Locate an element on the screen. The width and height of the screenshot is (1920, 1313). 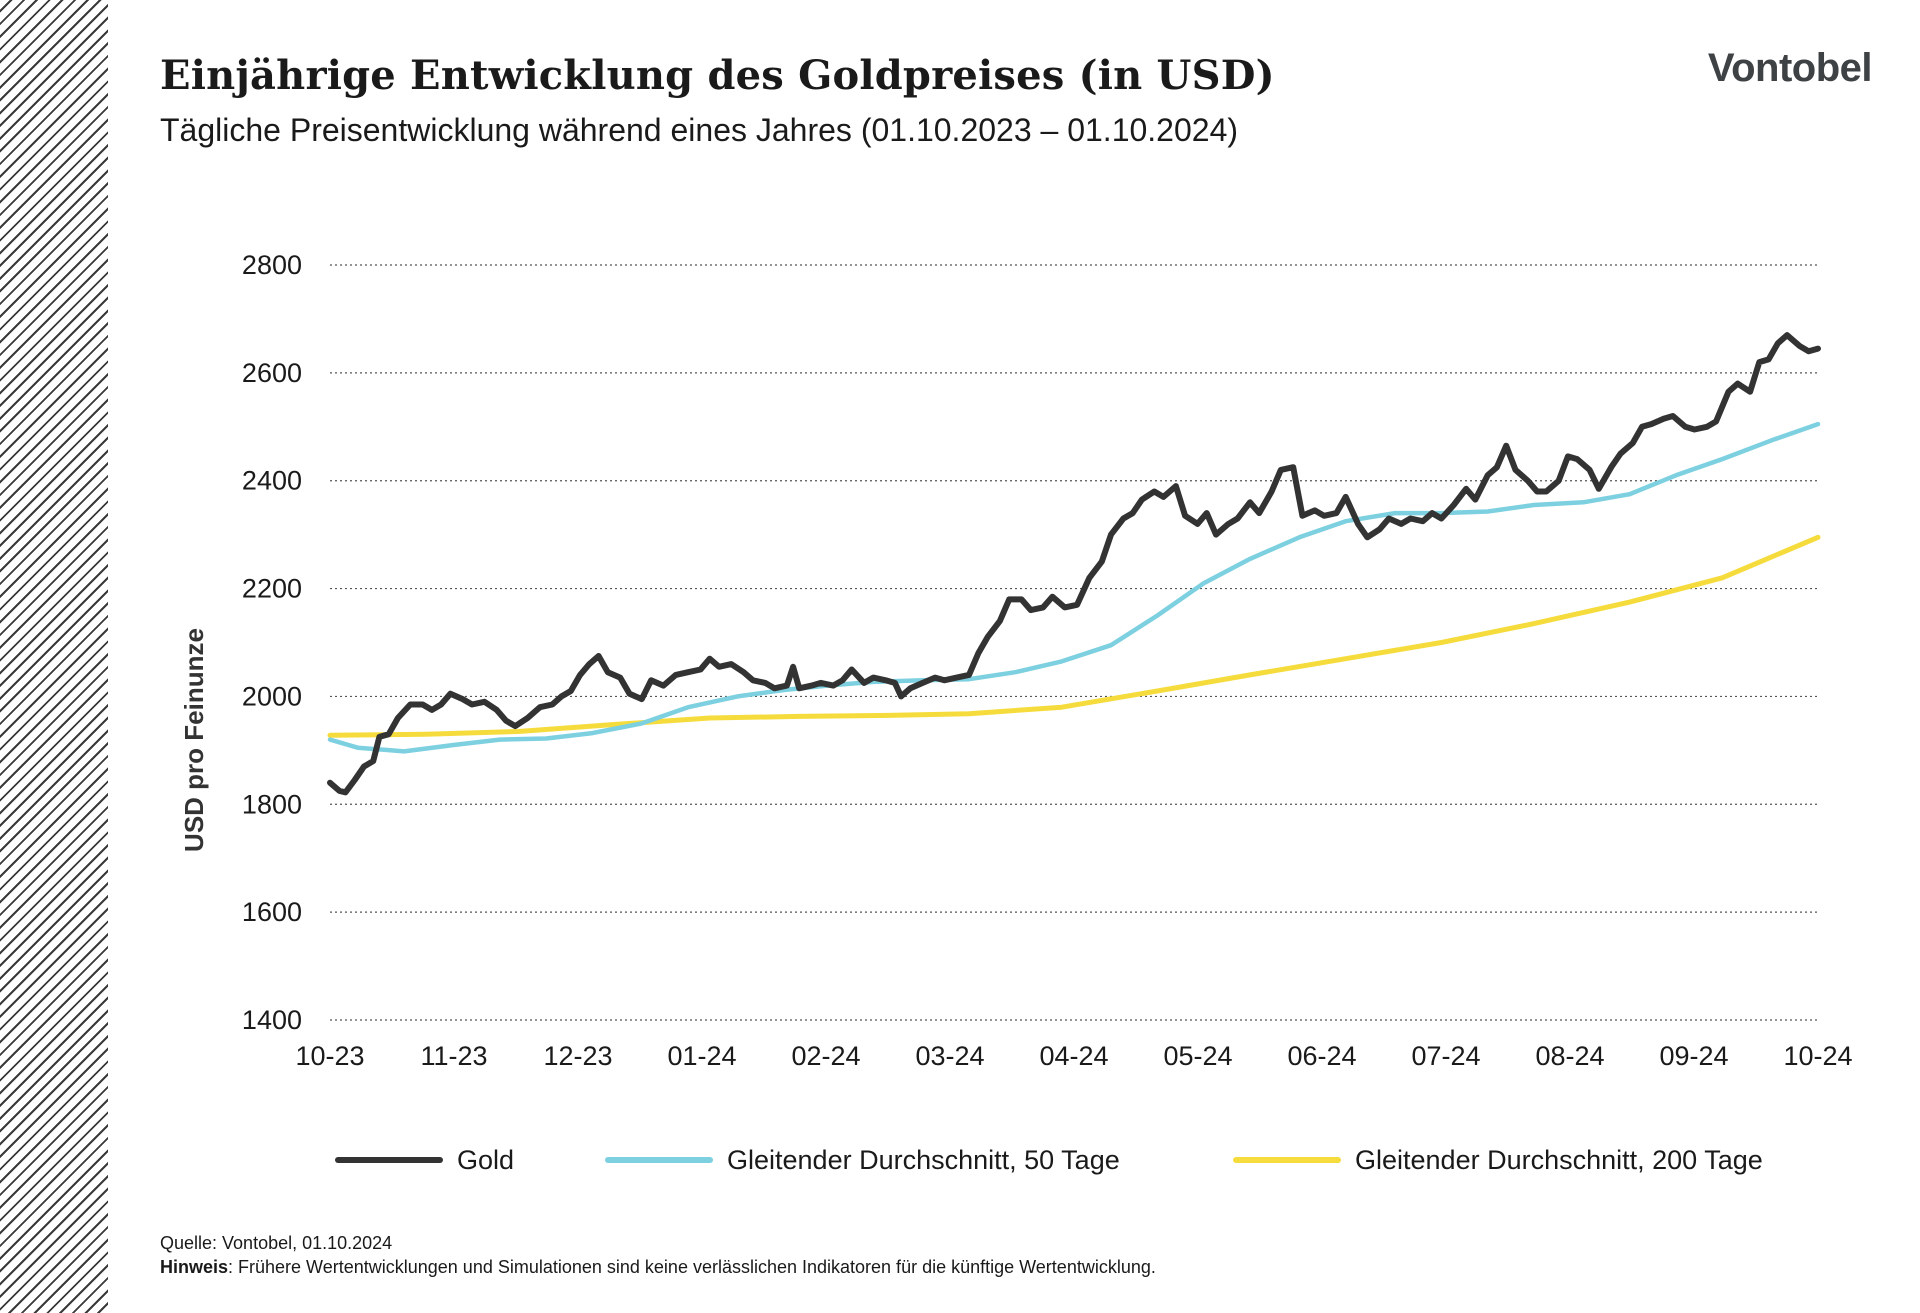
legend-swatch-gold is located at coordinates (389, 1160).